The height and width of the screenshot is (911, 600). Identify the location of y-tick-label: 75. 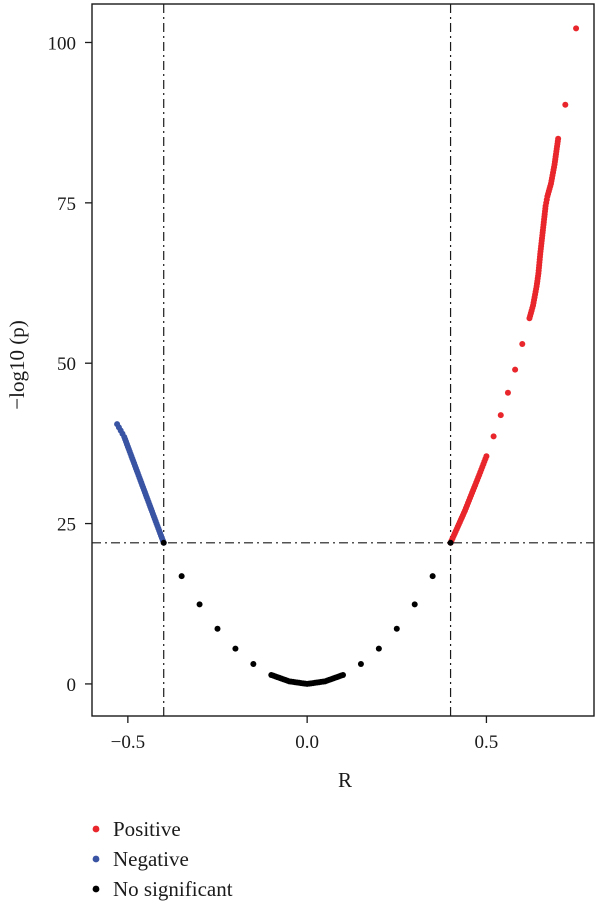
(66, 204).